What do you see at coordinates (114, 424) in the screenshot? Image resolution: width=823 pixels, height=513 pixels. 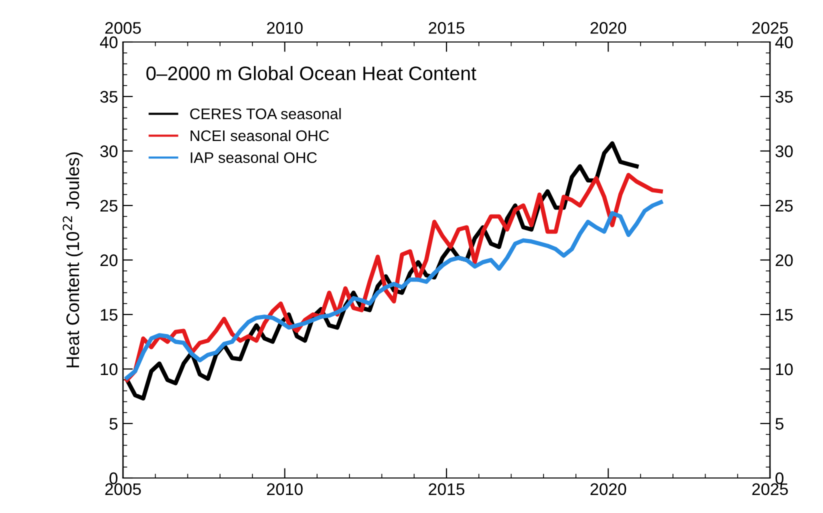 I see `y-tick-label: 5` at bounding box center [114, 424].